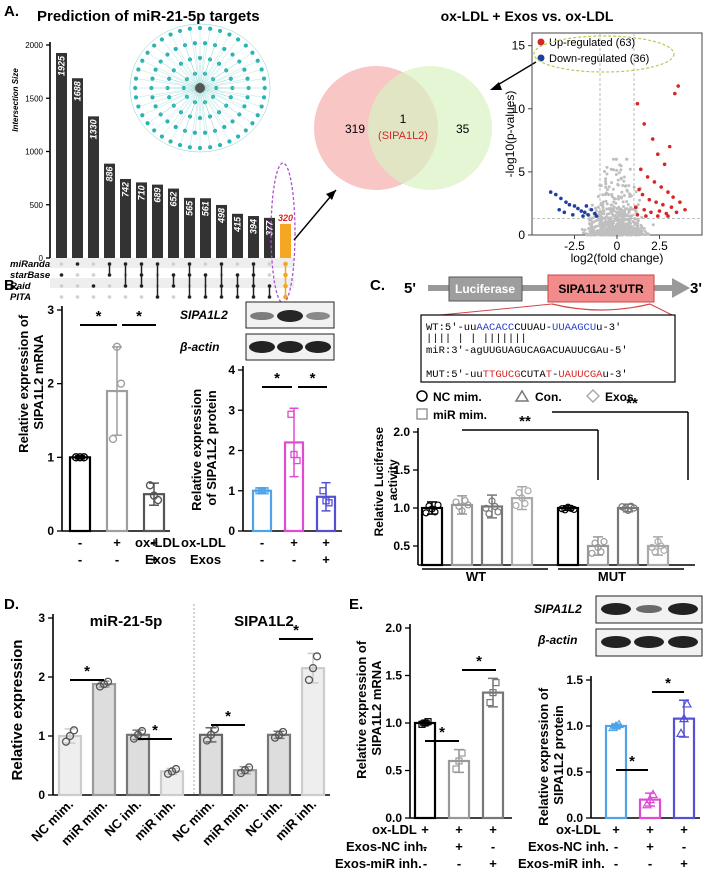 This screenshot has width=708, height=876. What do you see at coordinates (238, 224) in the screenshot?
I see `upset-bar-label: 415` at bounding box center [238, 224].